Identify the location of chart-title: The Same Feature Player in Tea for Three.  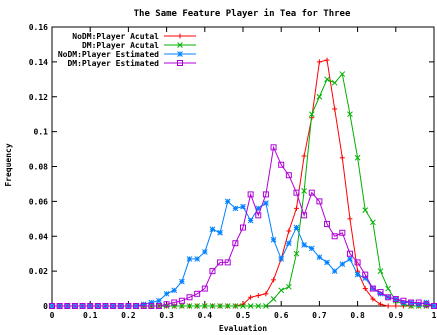
(242, 13).